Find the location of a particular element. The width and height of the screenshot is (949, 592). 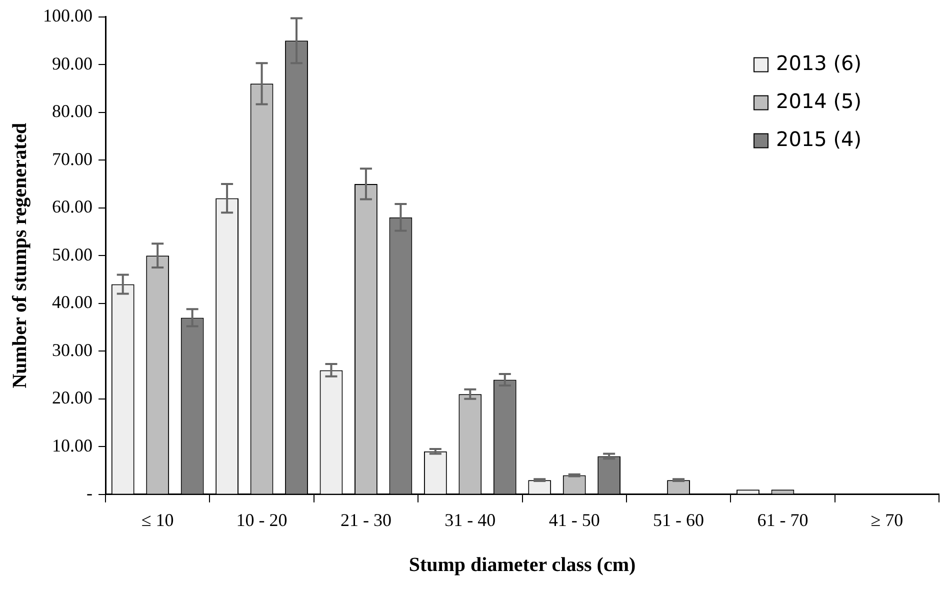

x-tick-label: 10 - 20 is located at coordinates (262, 520).